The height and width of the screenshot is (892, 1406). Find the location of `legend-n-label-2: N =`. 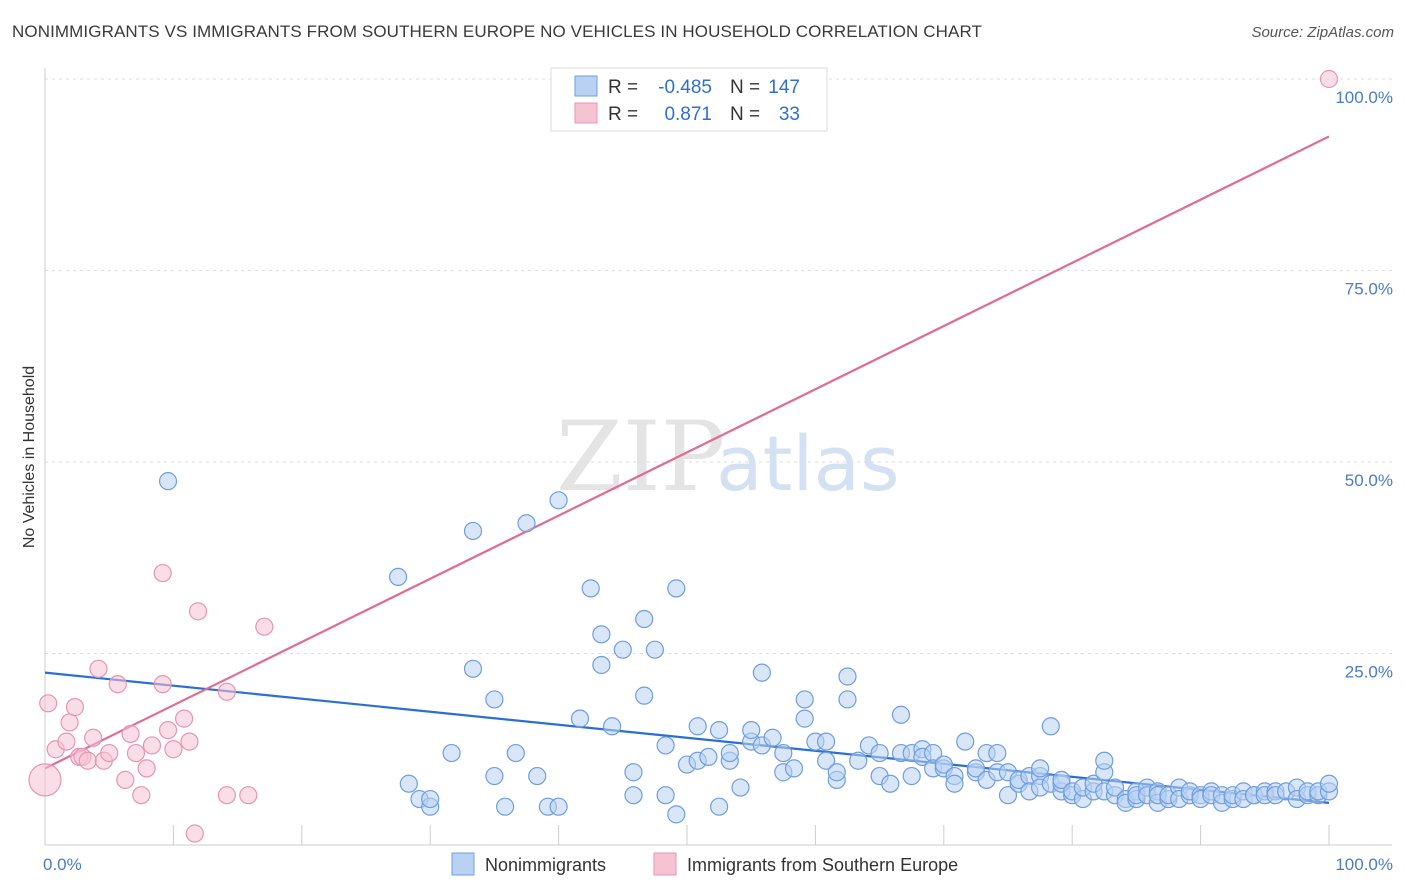

legend-n-label-2: N = is located at coordinates (745, 114).